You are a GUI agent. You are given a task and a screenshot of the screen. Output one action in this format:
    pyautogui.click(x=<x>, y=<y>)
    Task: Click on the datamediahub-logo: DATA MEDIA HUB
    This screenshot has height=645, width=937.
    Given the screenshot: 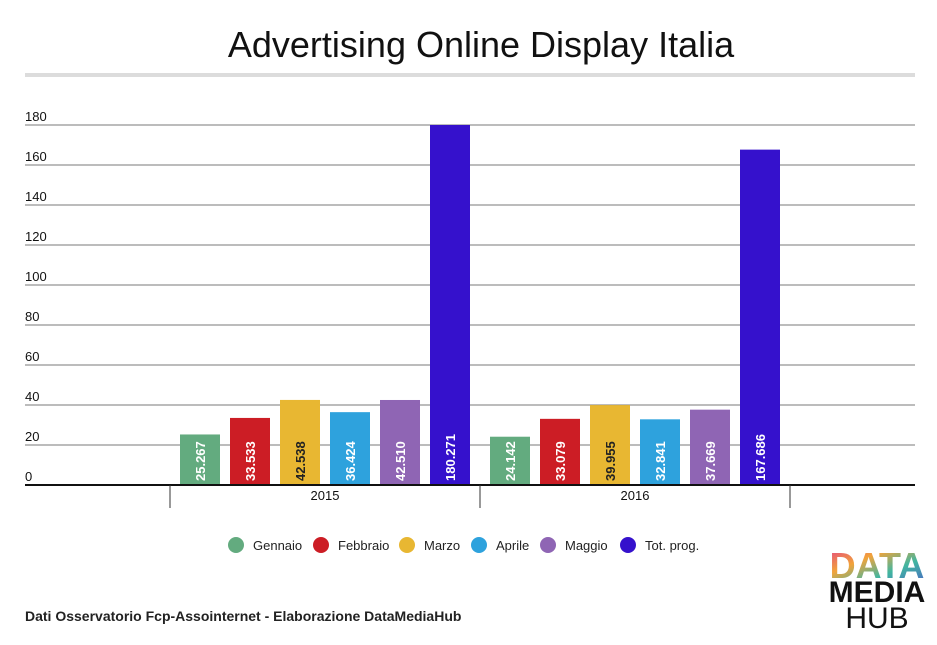 What is the action you would take?
    pyautogui.click(x=877, y=590)
    